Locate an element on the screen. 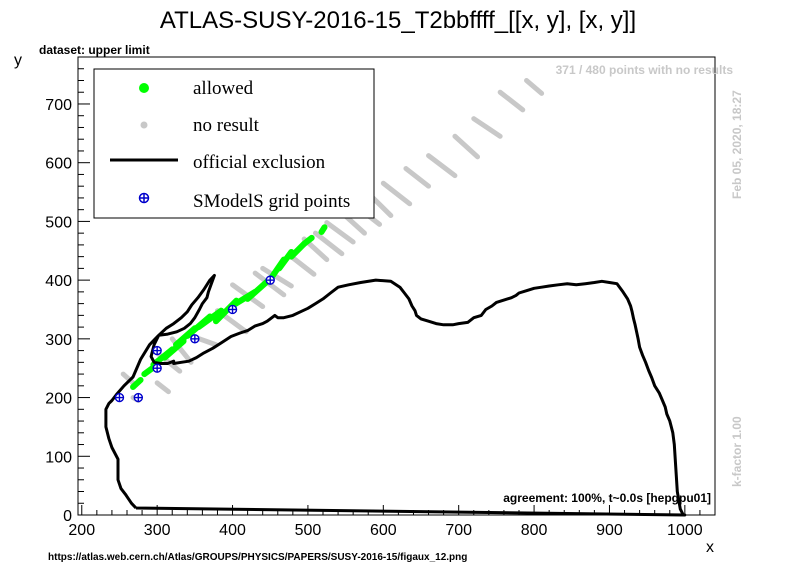 Image resolution: width=796 pixels, height=572 pixels. legend-no-result-label: no result is located at coordinates (226, 125).